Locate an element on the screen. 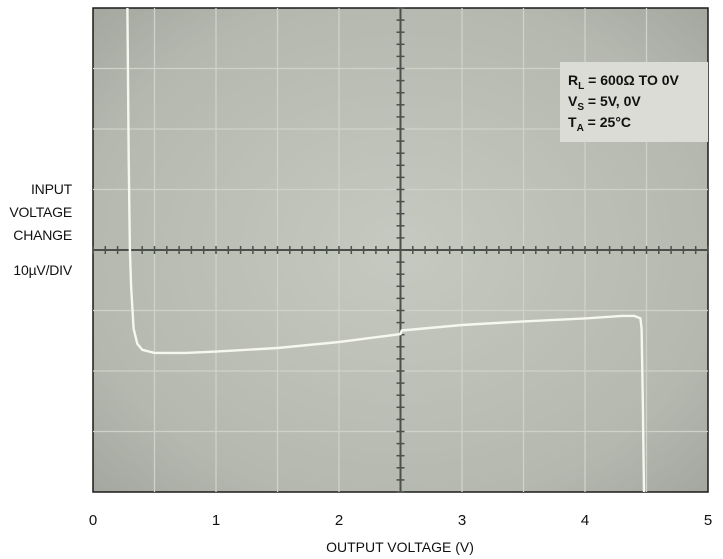 This screenshot has height=559, width=723. x-tick-label: 2 is located at coordinates (339, 520).